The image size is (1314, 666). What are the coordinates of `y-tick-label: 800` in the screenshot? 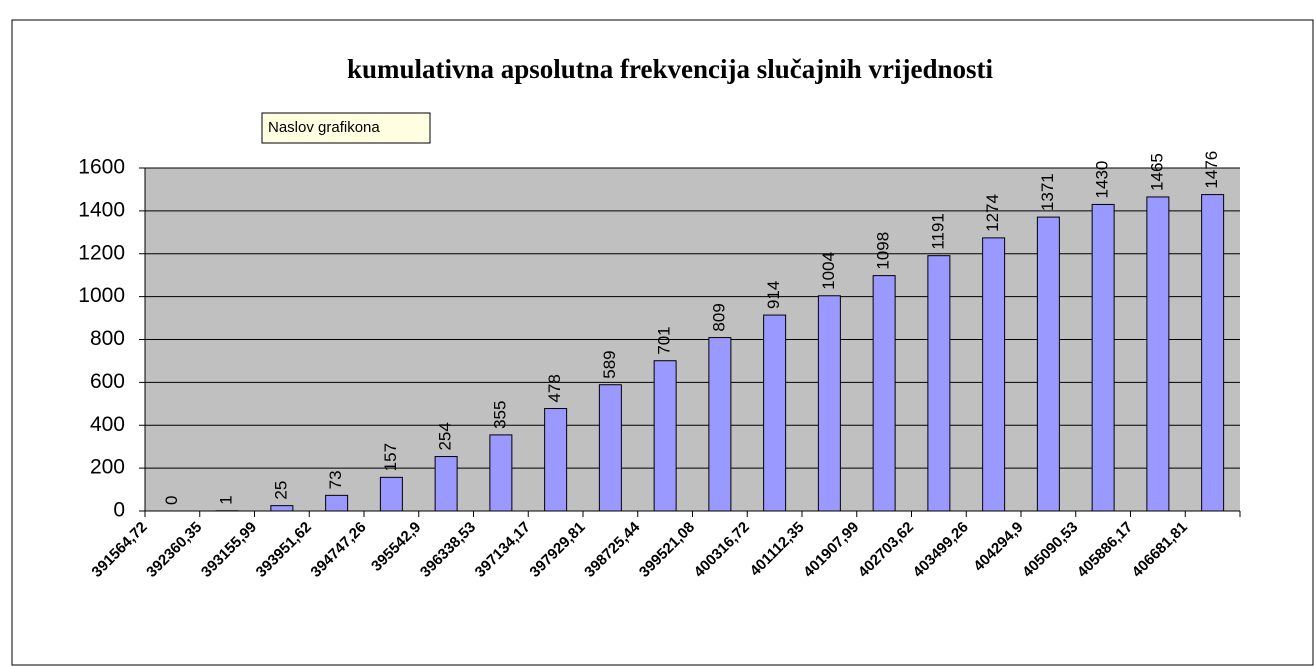 It's located at (107, 338).